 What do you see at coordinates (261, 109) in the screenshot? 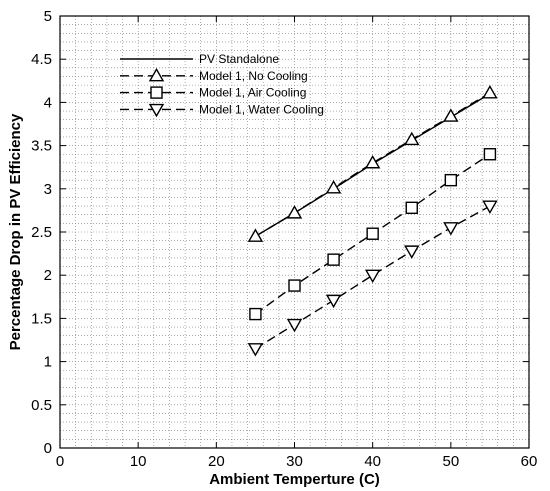
I see `legend-label: Model 1, Water Cooling` at bounding box center [261, 109].